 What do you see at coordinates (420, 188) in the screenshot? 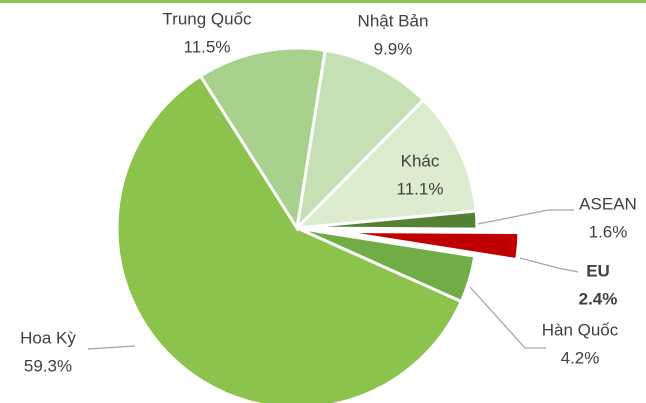
I see `value-label: 11.1%` at bounding box center [420, 188].